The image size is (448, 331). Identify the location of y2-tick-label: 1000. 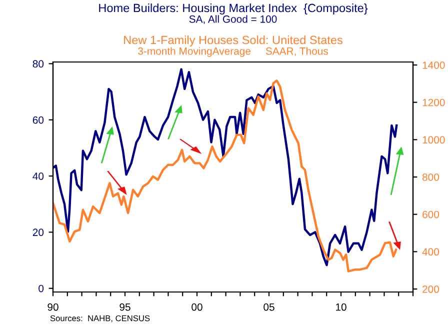
(433, 140).